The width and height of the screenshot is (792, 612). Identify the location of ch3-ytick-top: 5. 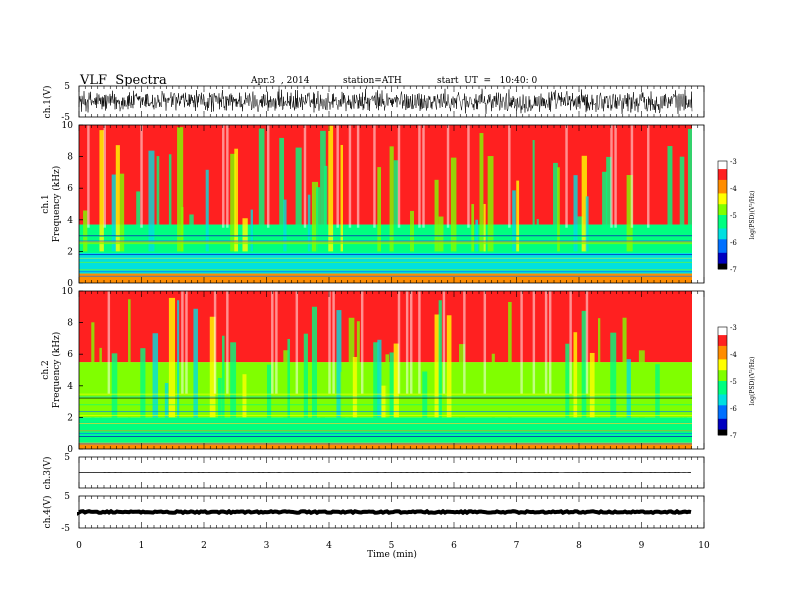
(67, 458).